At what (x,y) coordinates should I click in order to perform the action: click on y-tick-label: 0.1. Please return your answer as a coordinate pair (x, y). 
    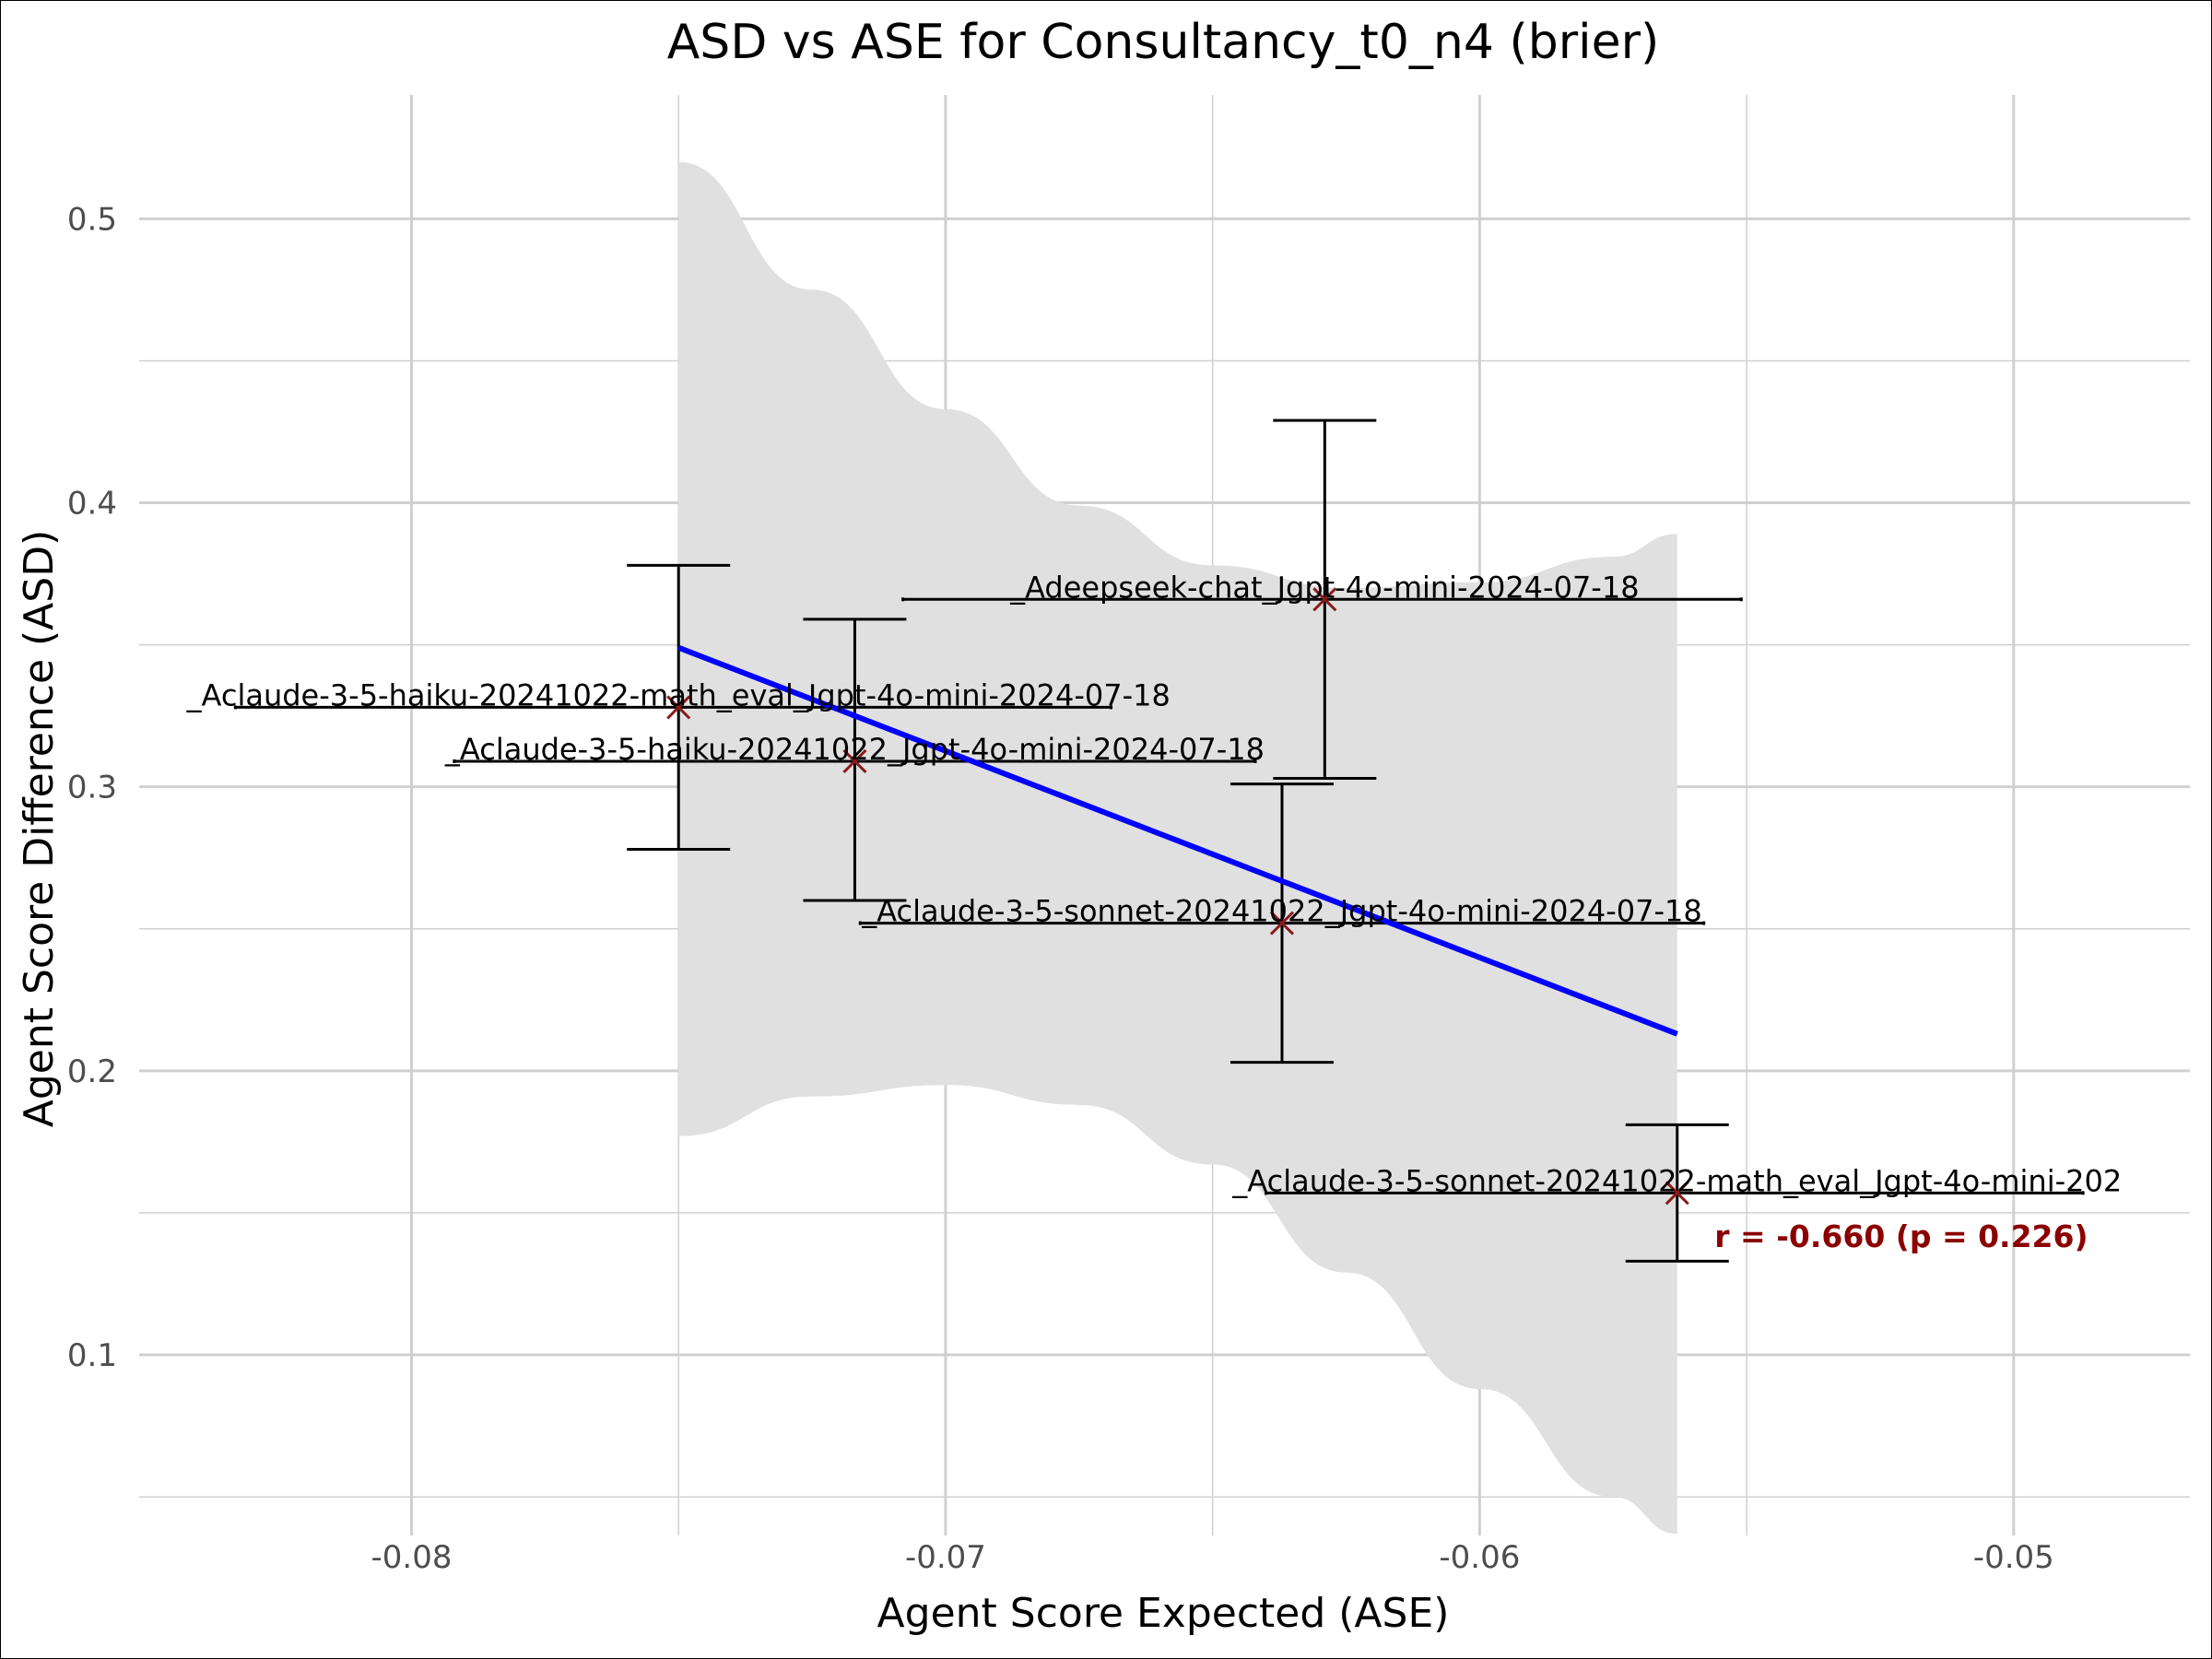
    Looking at the image, I should click on (92, 1355).